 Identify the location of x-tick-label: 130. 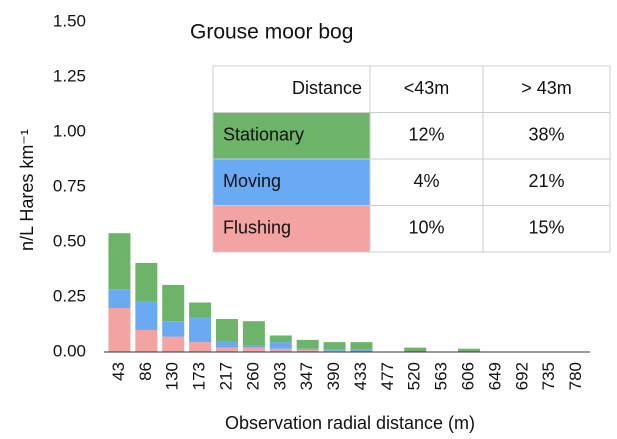
(172, 376).